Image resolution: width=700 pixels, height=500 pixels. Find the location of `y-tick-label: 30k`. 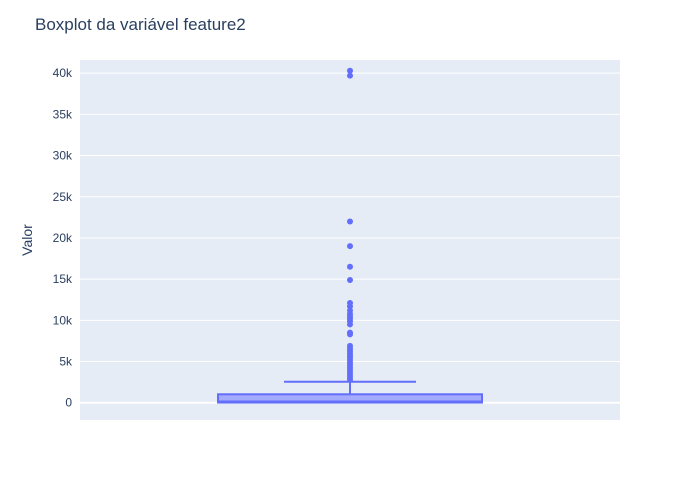

y-tick-label: 30k is located at coordinates (63, 156).